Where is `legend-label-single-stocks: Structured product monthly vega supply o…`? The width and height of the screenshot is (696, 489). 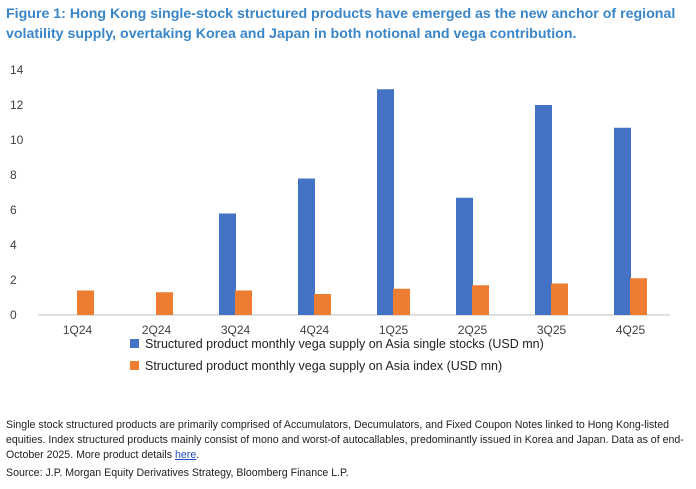 legend-label-single-stocks: Structured product monthly vega supply o… is located at coordinates (344, 344).